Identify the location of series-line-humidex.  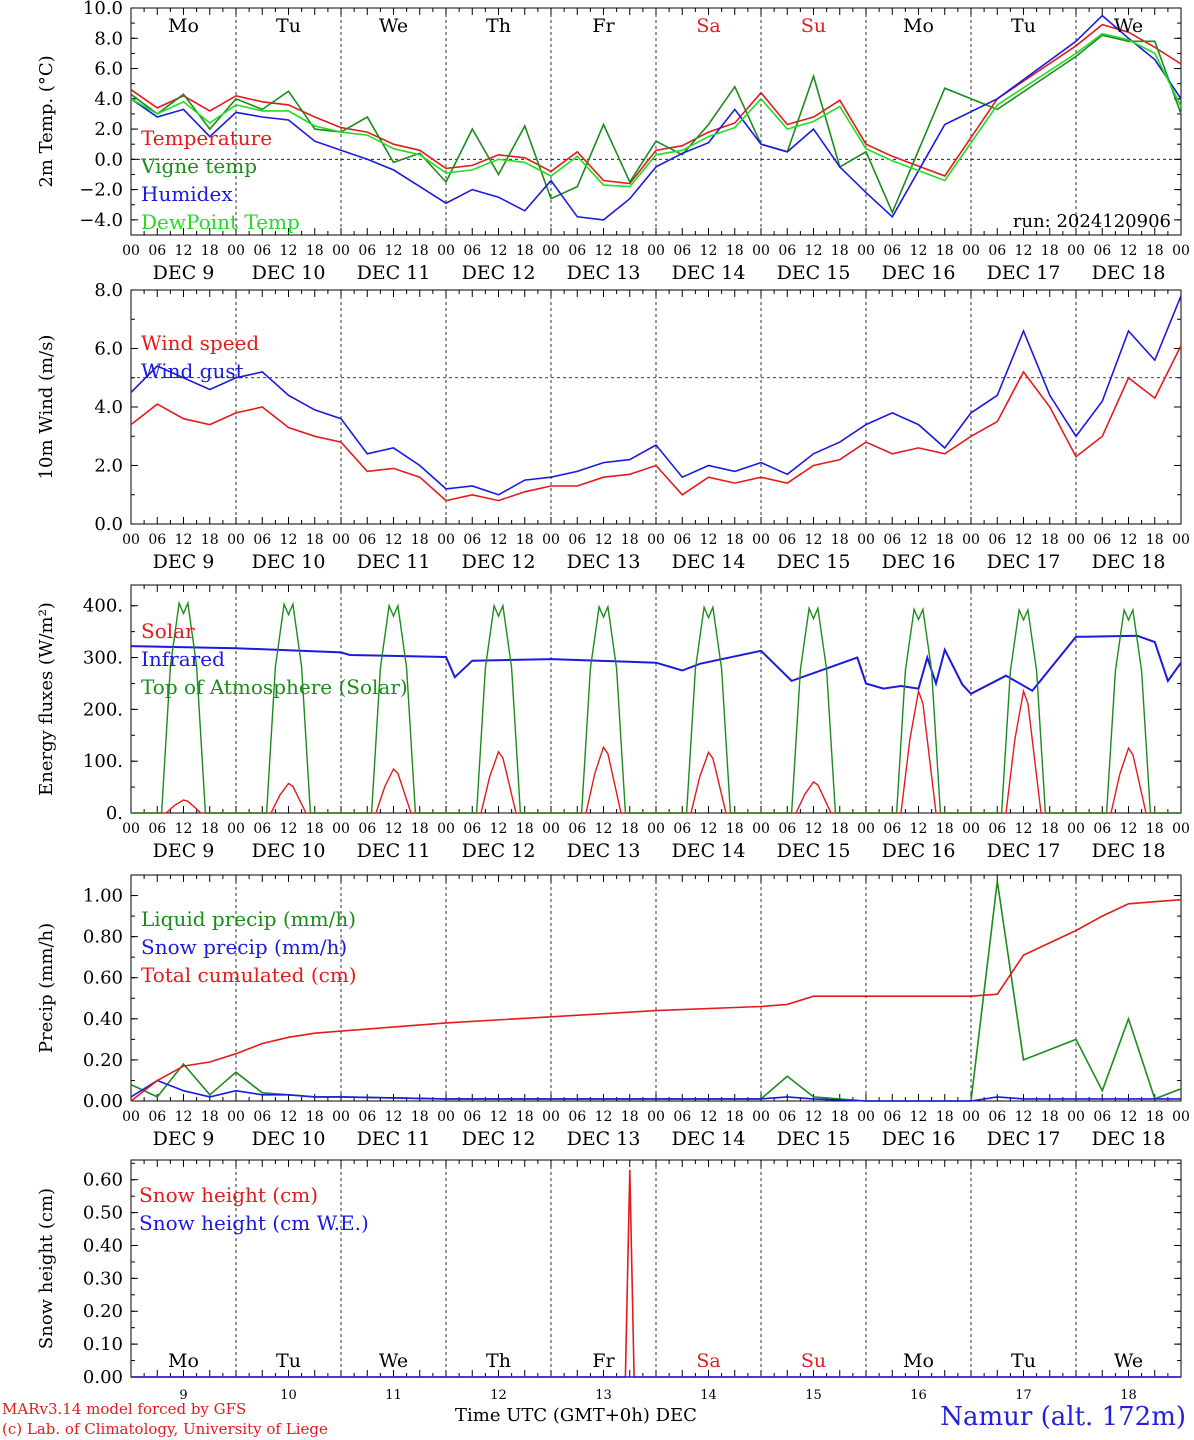
(656, 117).